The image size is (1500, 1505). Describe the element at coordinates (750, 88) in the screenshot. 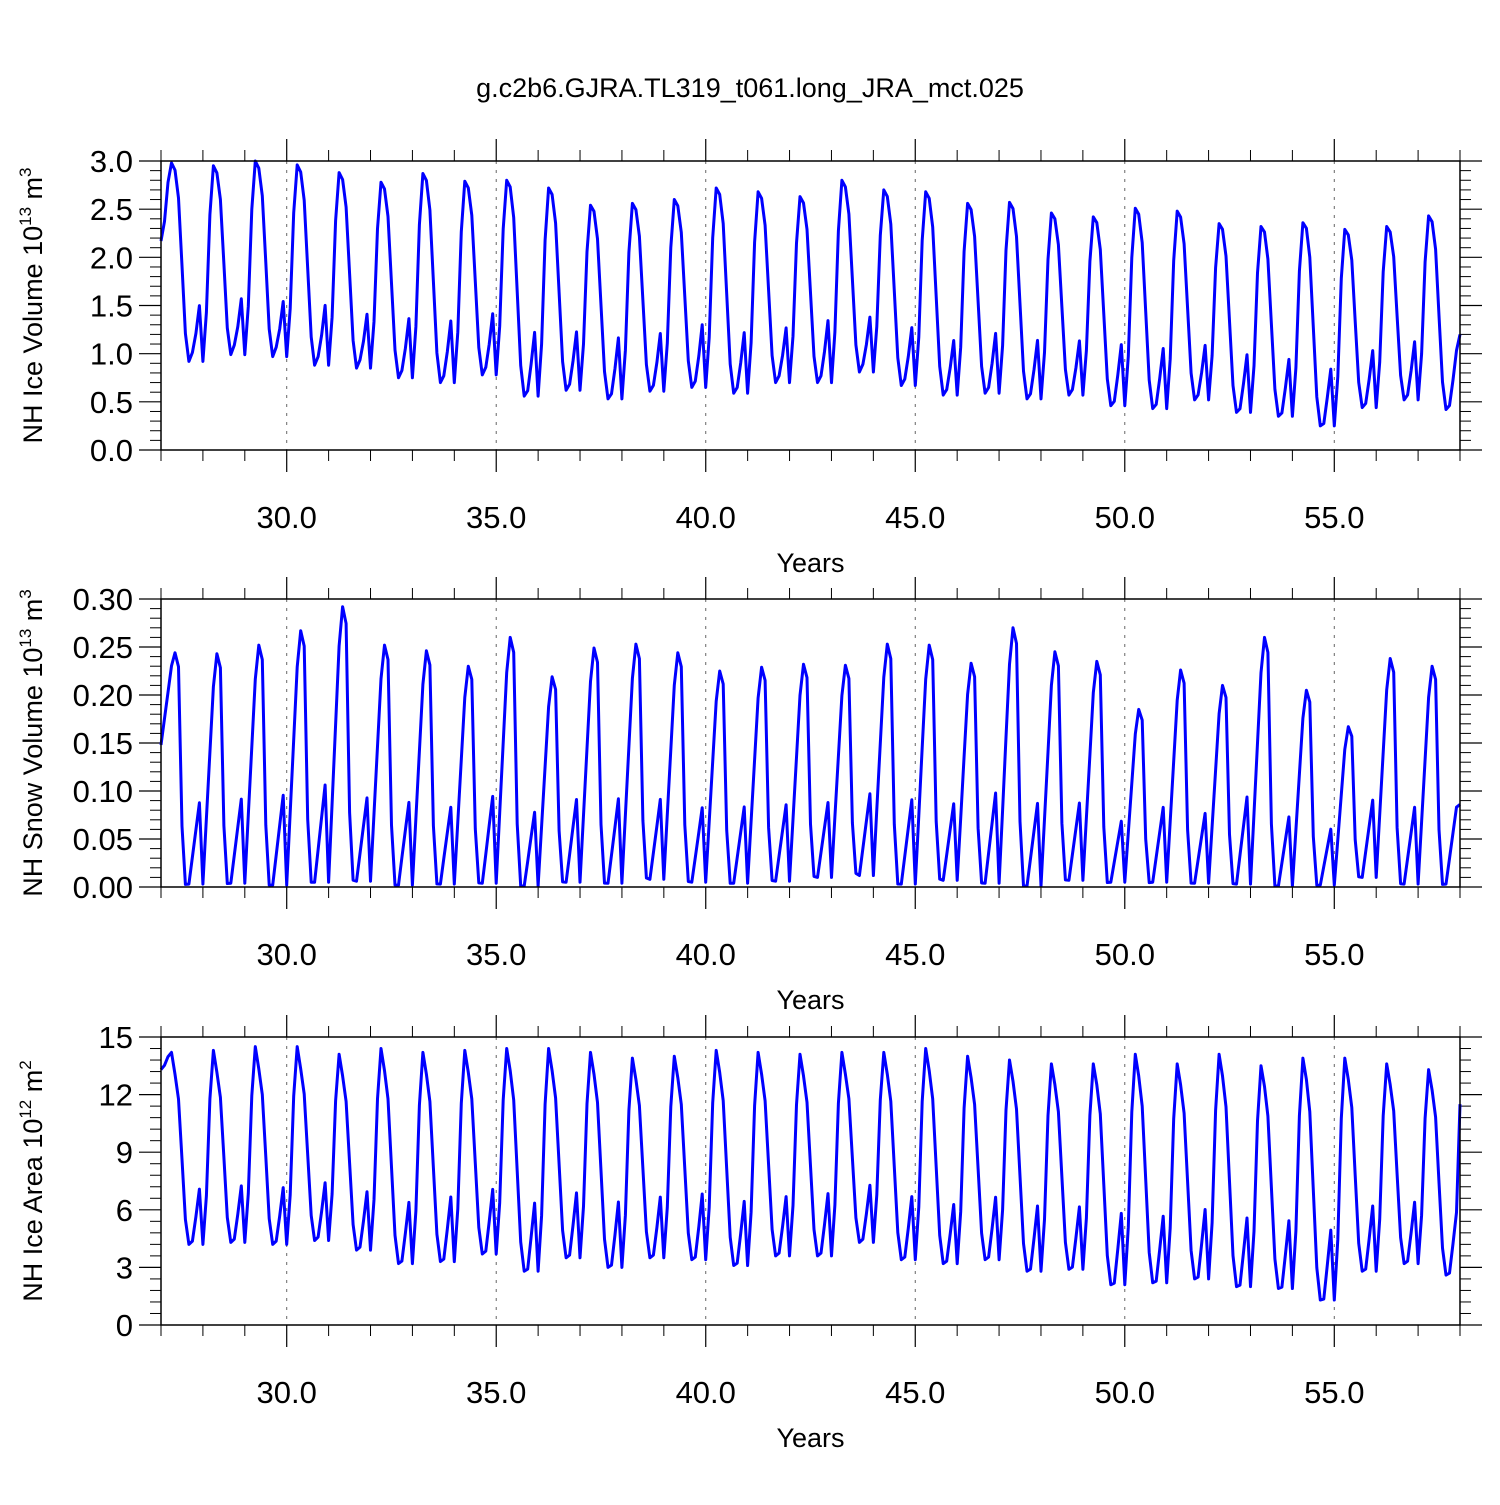

I see `figure-title: g.c2b6.GJRA.TL319_t061.long_JRA_mct.025` at that location.